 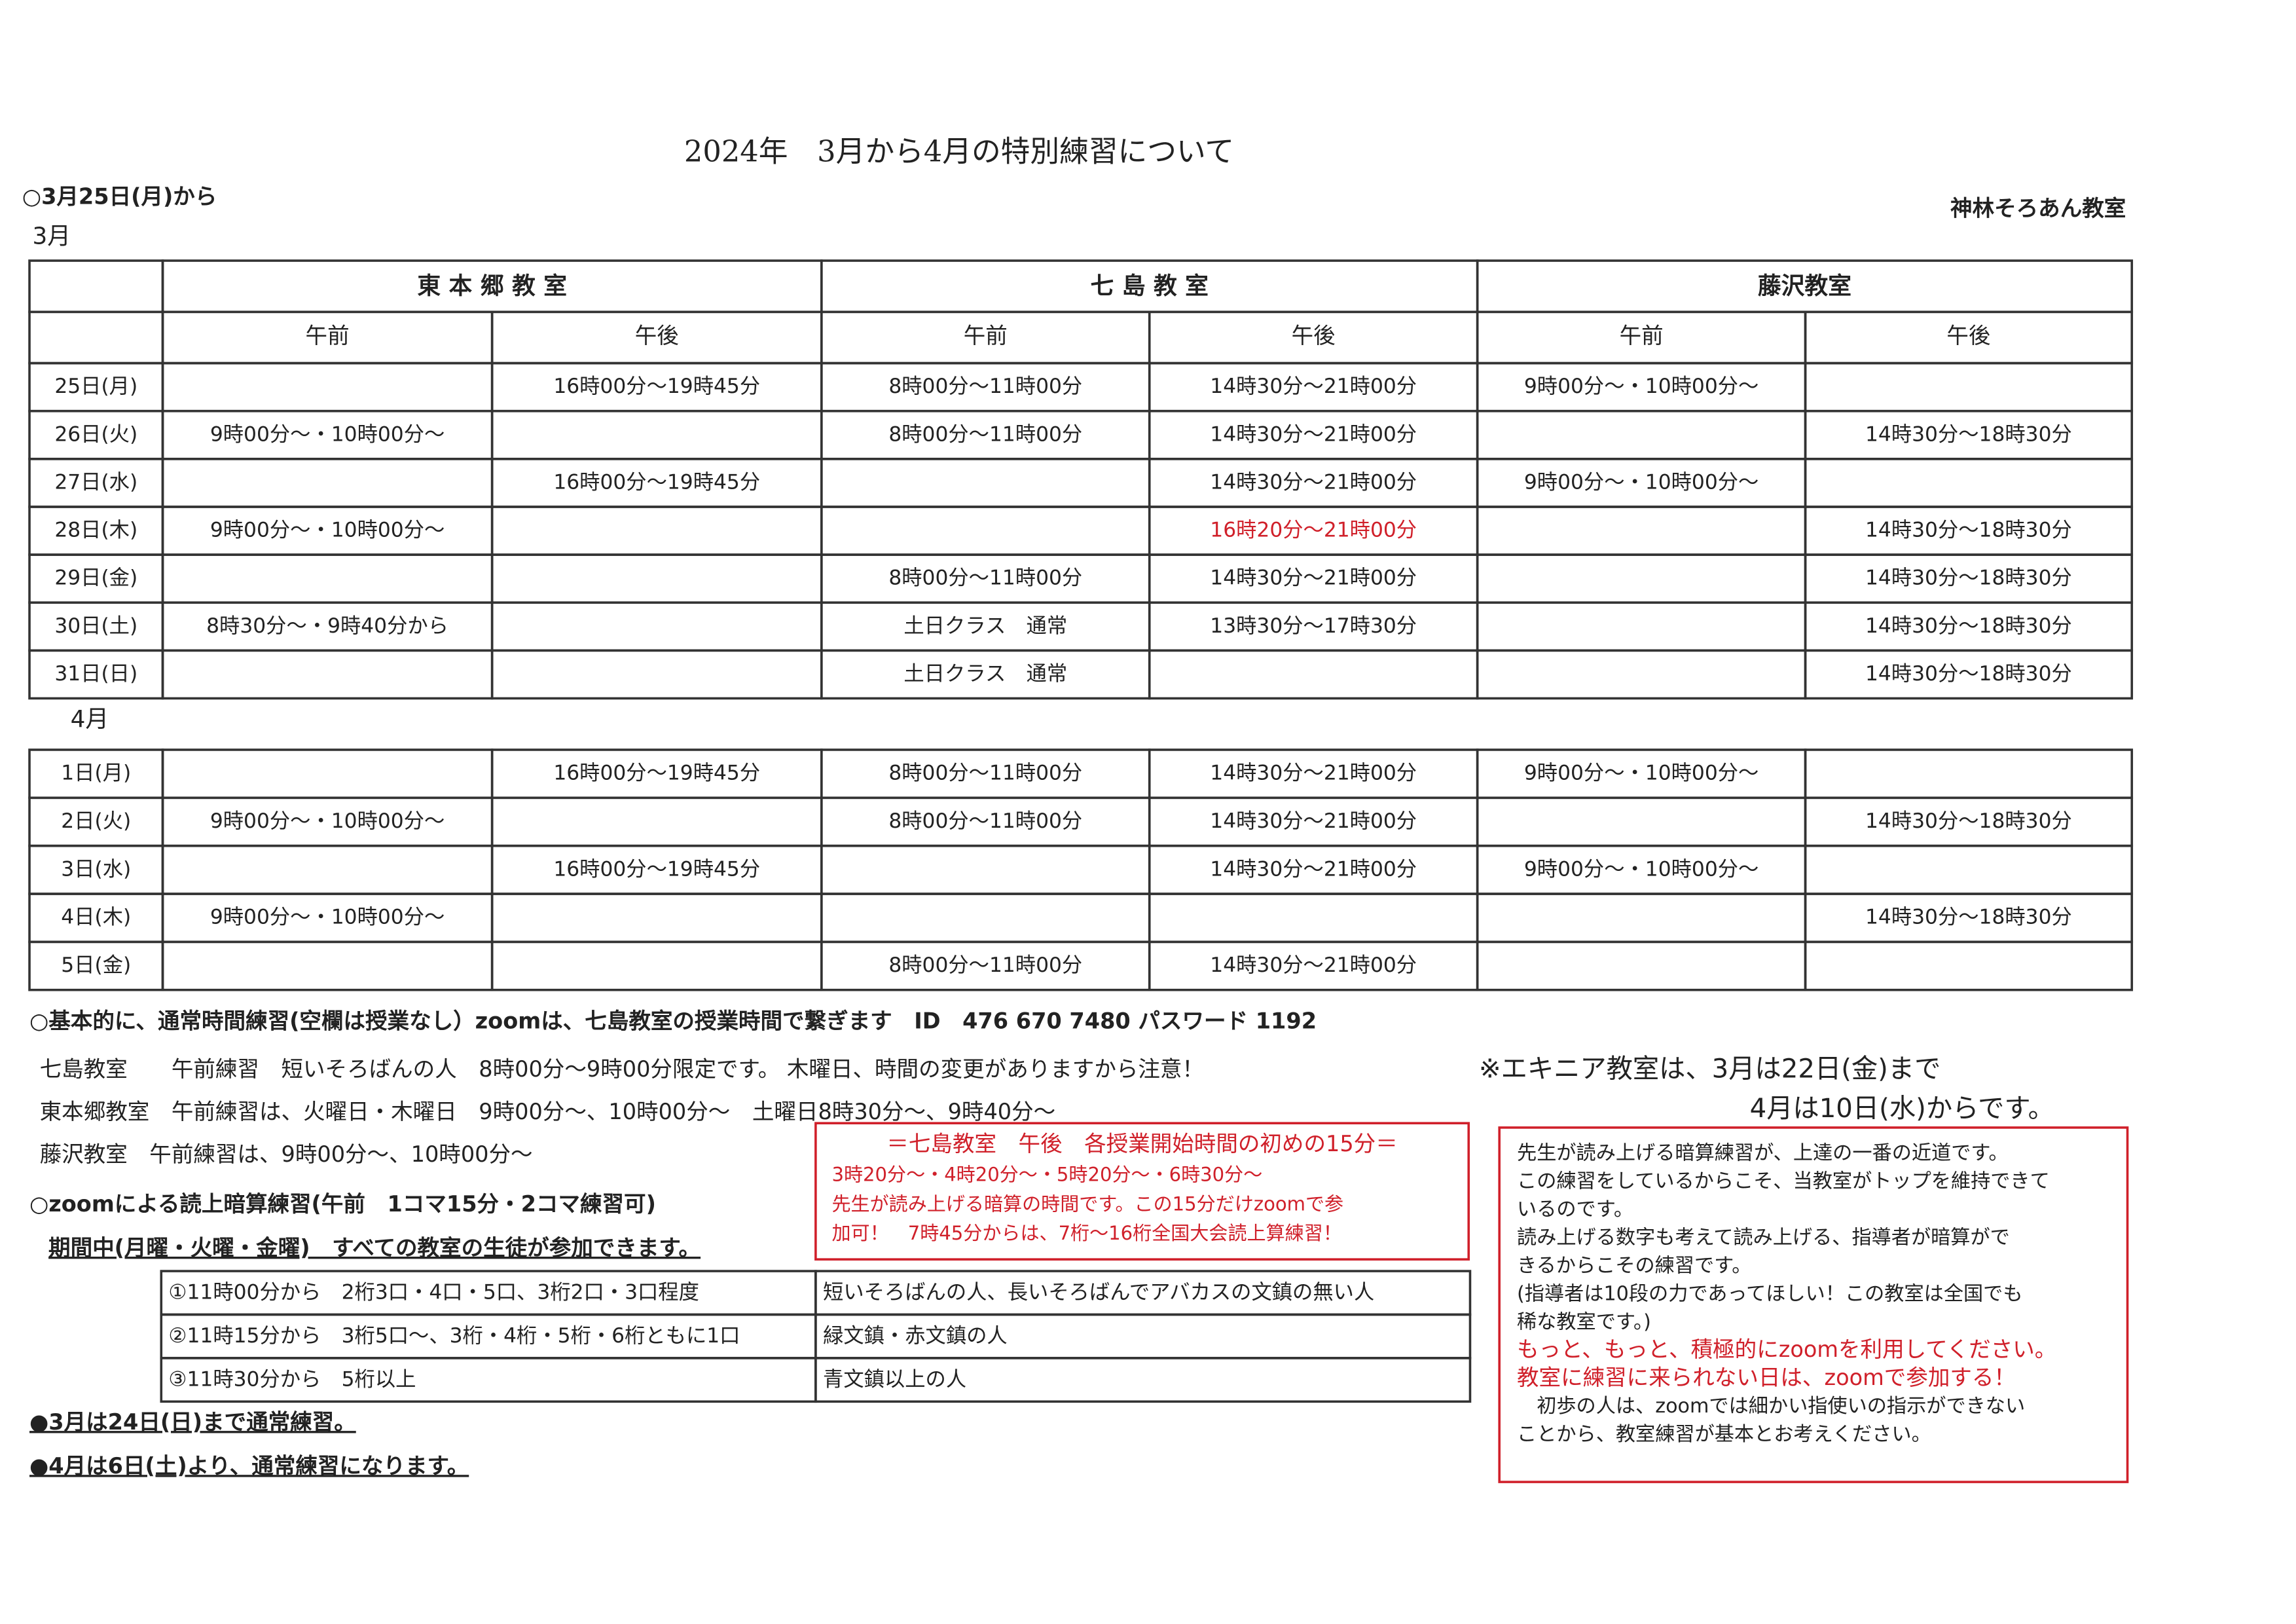 What do you see at coordinates (1771, 1406) in the screenshot?
I see `message-line: 初歩の人は、zoomでは細かい指使いの指示ができない` at bounding box center [1771, 1406].